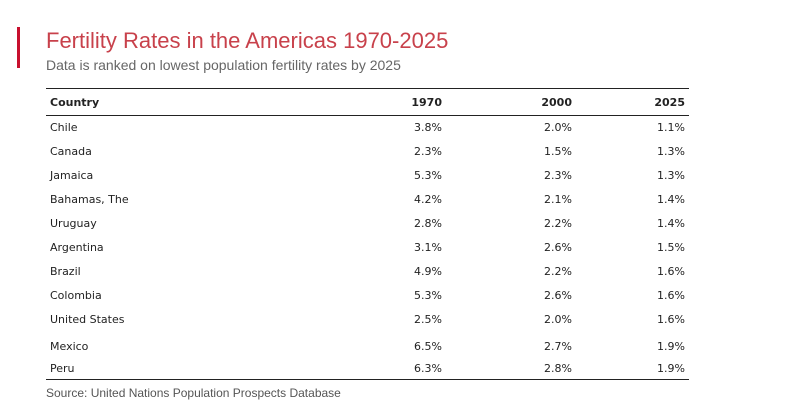  What do you see at coordinates (75, 102) in the screenshot?
I see `column-header-country: Country` at bounding box center [75, 102].